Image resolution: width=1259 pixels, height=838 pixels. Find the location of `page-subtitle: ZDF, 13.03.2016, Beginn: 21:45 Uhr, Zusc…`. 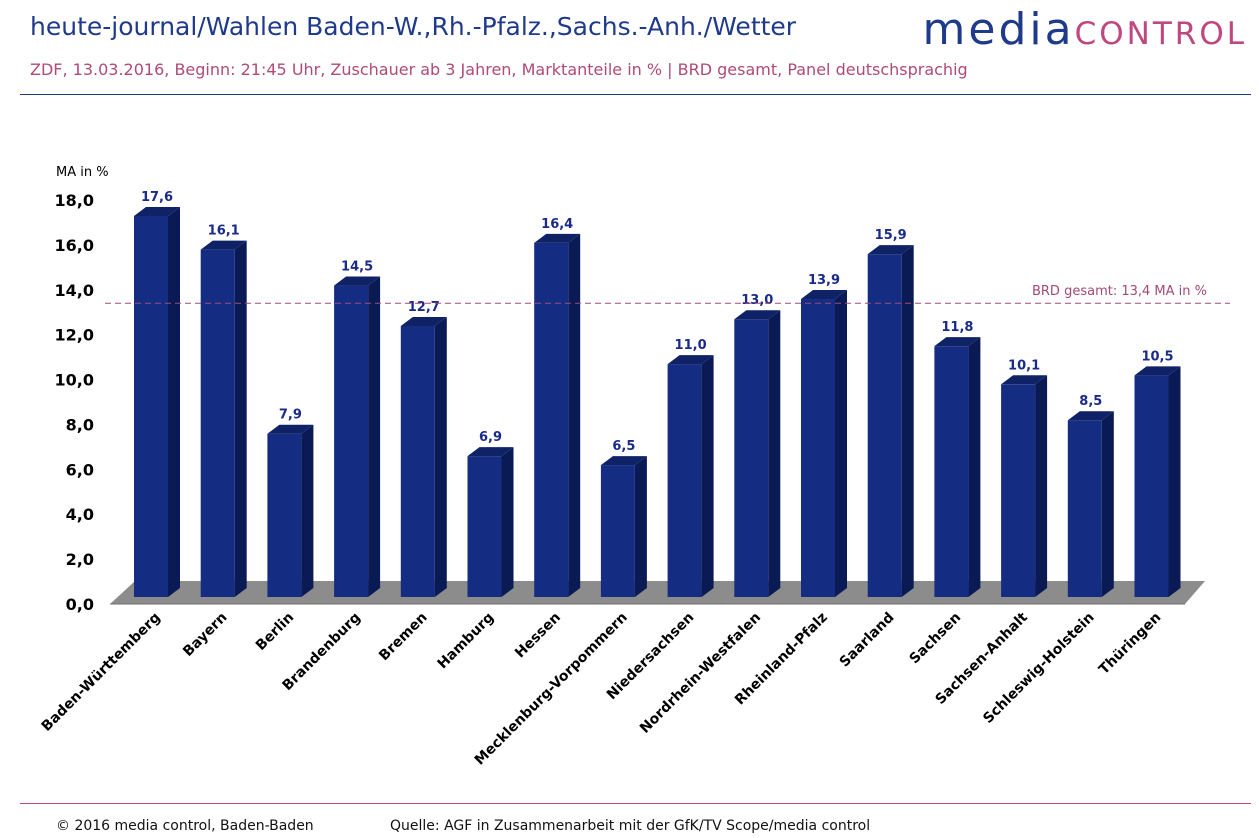

page-subtitle: ZDF, 13.03.2016, Beginn: 21:45 Uhr, Zusc… is located at coordinates (499, 69).